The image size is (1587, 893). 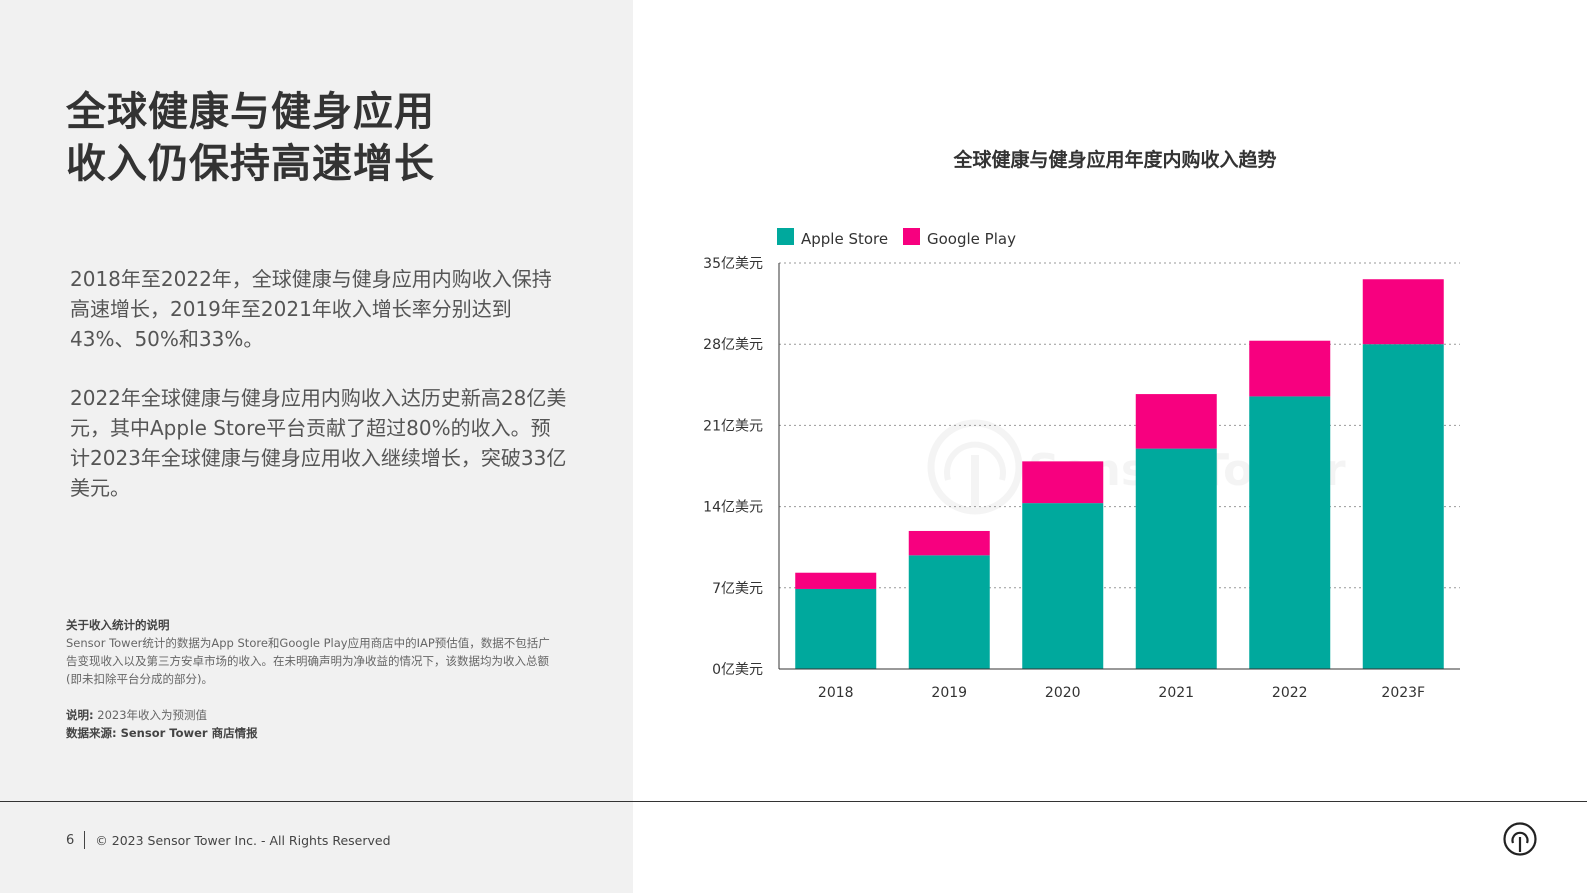 I want to click on legend-label: Google Play, so click(x=971, y=239).